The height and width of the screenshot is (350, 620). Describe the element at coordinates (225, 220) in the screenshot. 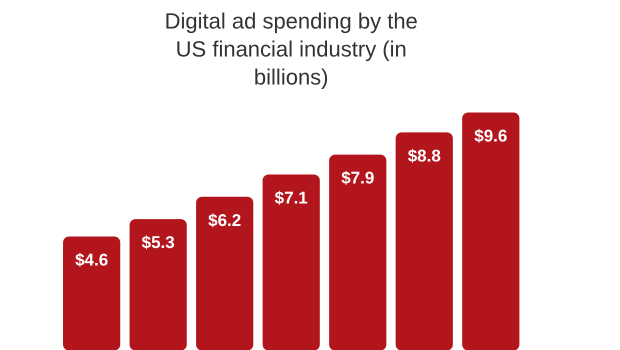

I see `data-label: $6.2` at that location.